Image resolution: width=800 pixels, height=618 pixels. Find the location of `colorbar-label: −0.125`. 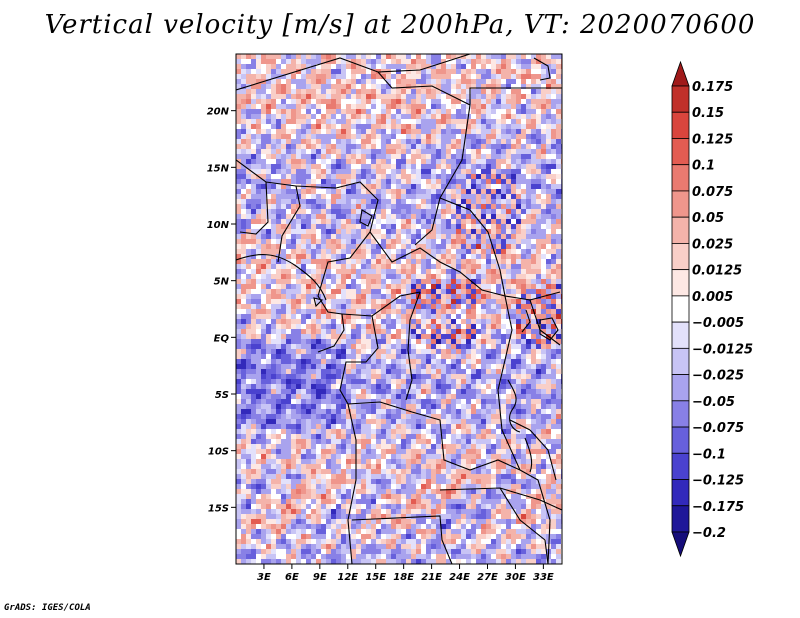

colorbar-label: −0.125 is located at coordinates (718, 481).